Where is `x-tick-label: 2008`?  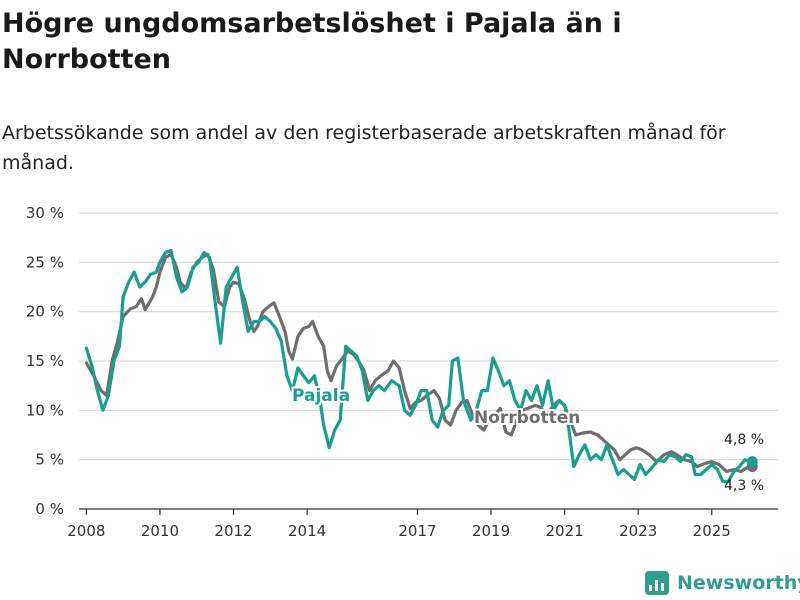 x-tick-label: 2008 is located at coordinates (86, 531).